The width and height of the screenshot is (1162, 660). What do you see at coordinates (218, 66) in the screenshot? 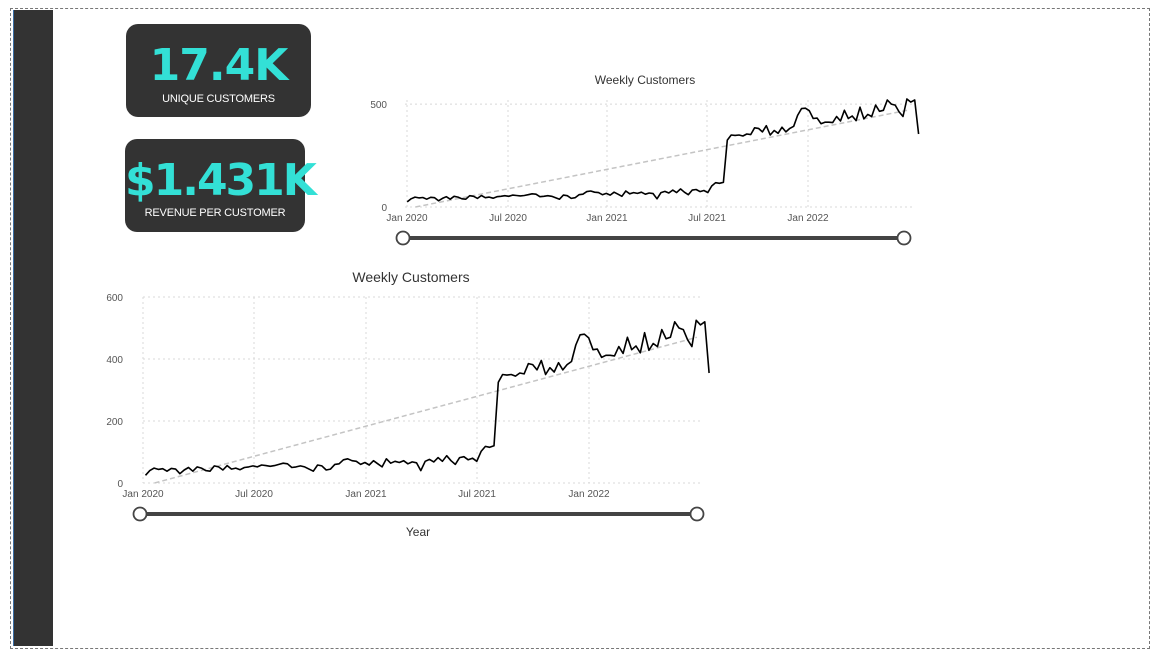
I see `unique-customers-value: 17.4K` at bounding box center [218, 66].